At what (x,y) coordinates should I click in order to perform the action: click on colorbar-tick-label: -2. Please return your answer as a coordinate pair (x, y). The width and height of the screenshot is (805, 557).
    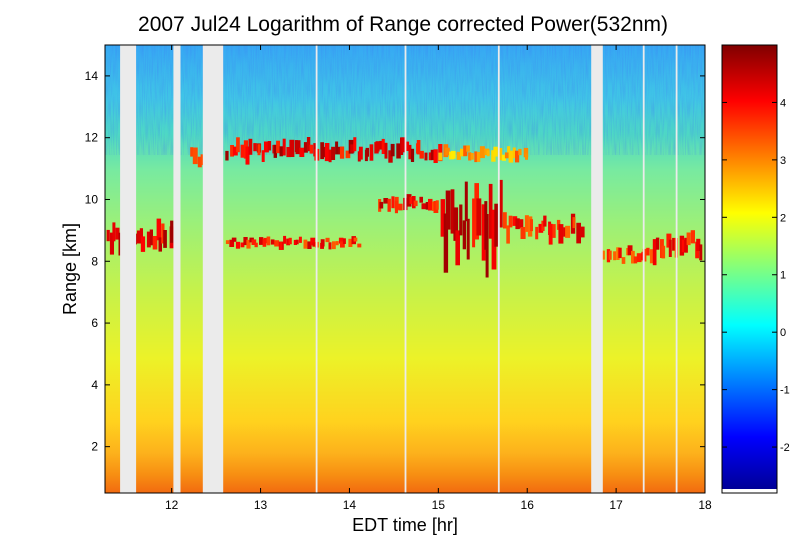
    Looking at the image, I should click on (785, 448).